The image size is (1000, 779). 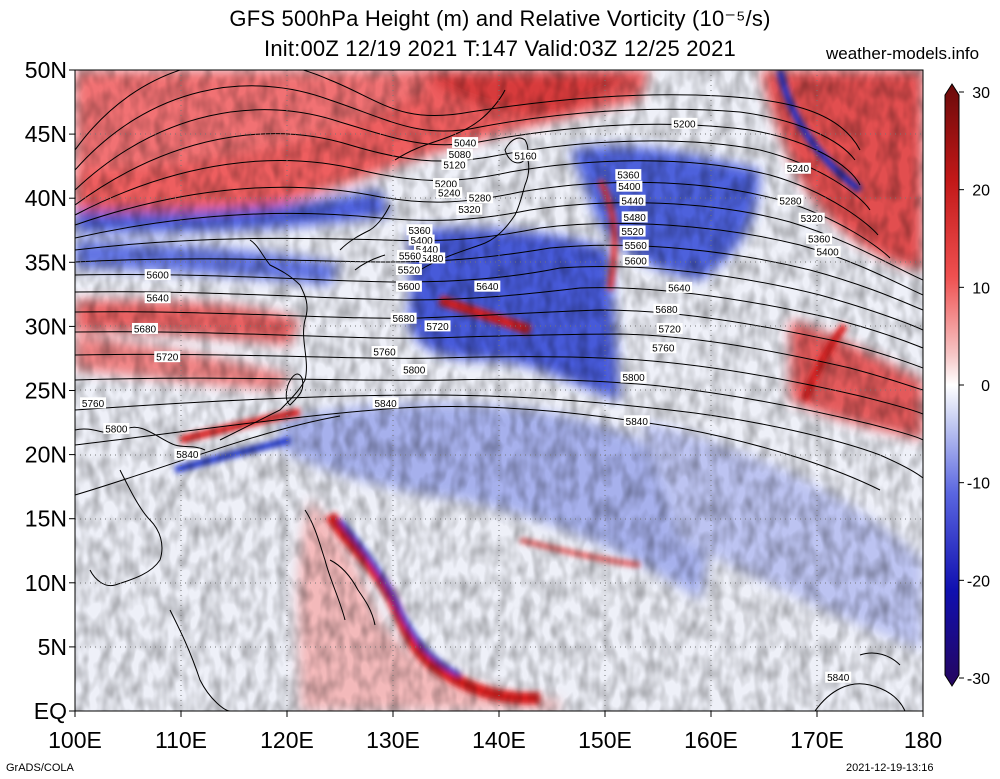 I want to click on lat-tick-label: 5N, so click(x=52, y=647).